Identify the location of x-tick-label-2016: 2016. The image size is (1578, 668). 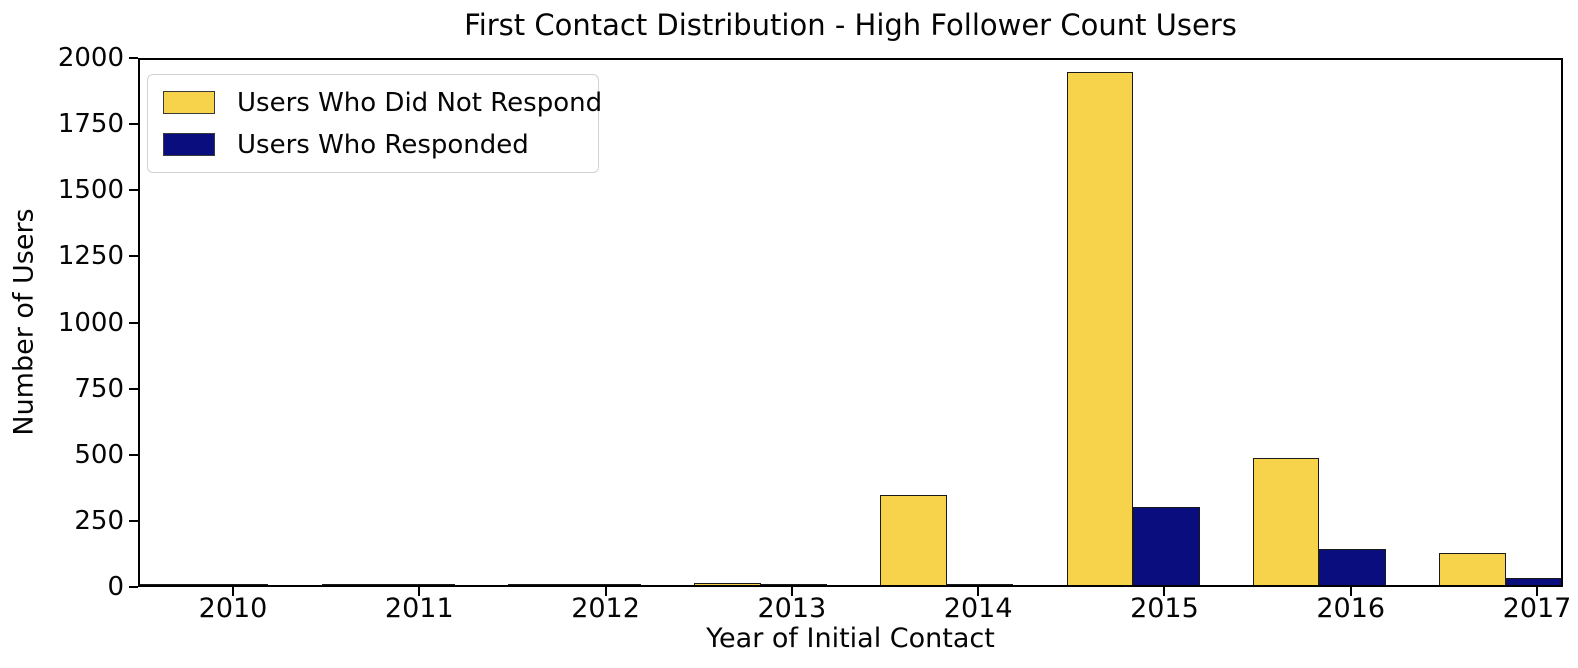
(1351, 608).